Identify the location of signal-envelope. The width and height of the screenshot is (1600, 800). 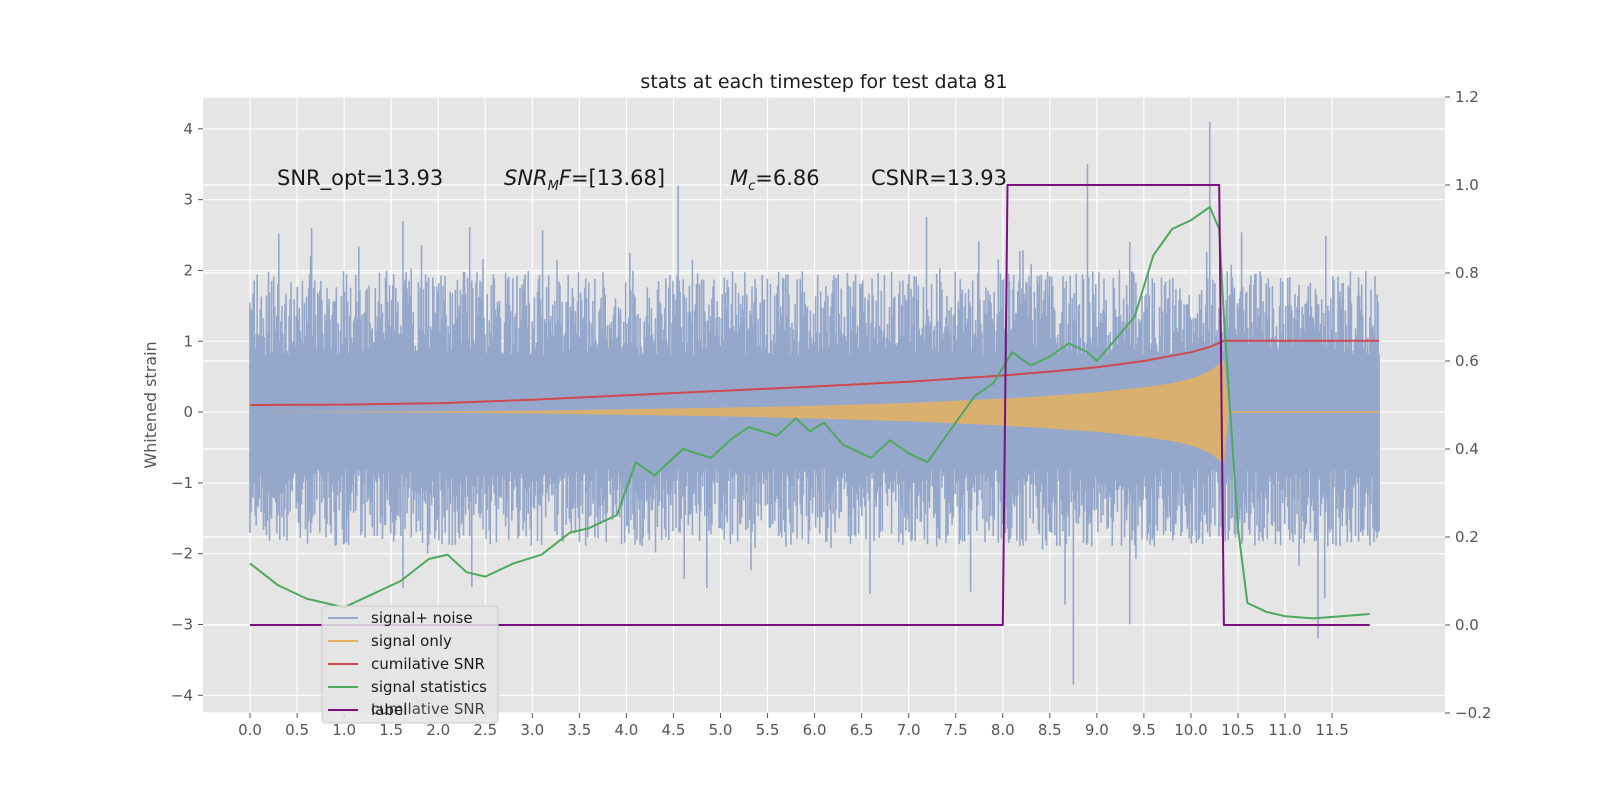
(815, 412).